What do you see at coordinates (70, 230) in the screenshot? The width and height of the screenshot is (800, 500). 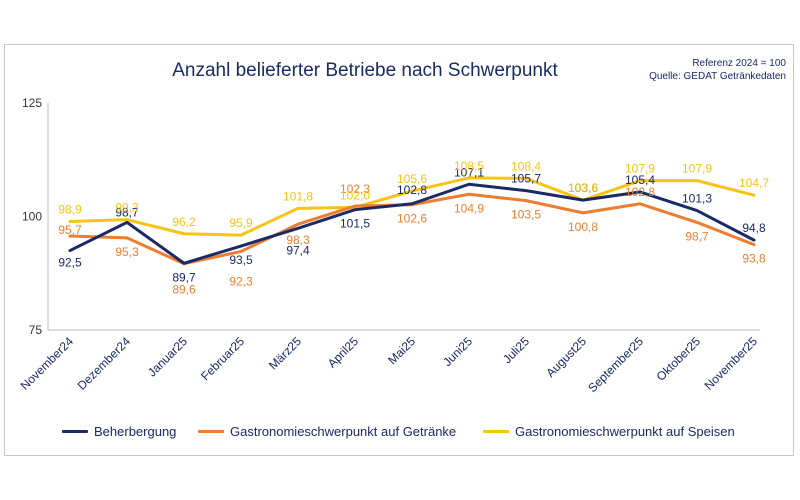 I see `data-label: 95,7` at bounding box center [70, 230].